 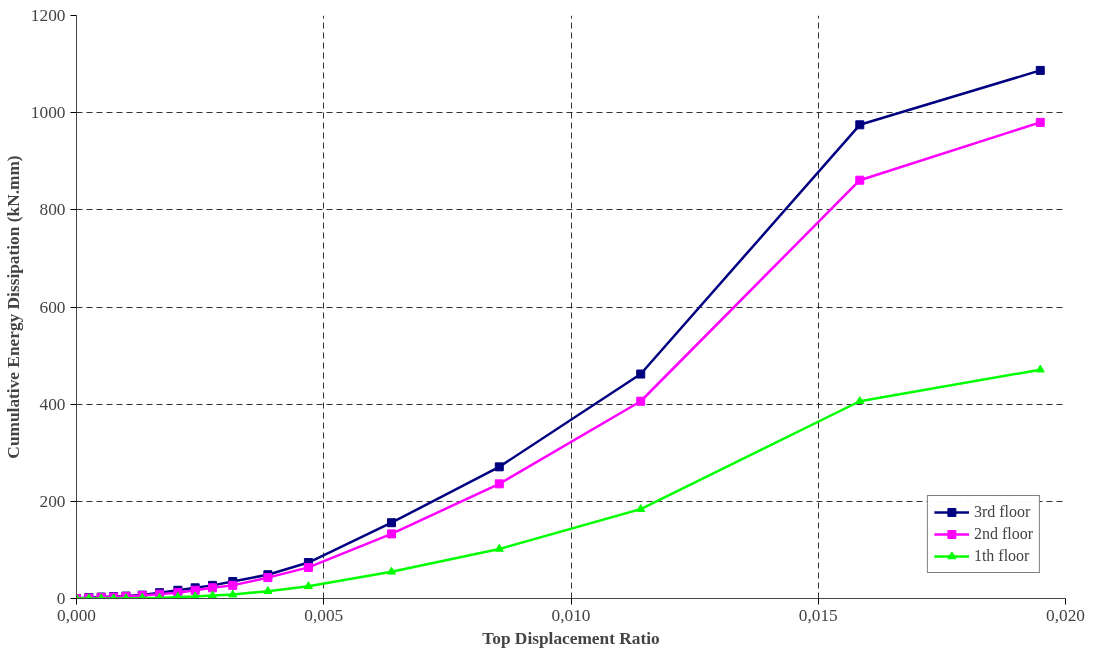 What do you see at coordinates (52, 210) in the screenshot?
I see `y-tick-label: 800` at bounding box center [52, 210].